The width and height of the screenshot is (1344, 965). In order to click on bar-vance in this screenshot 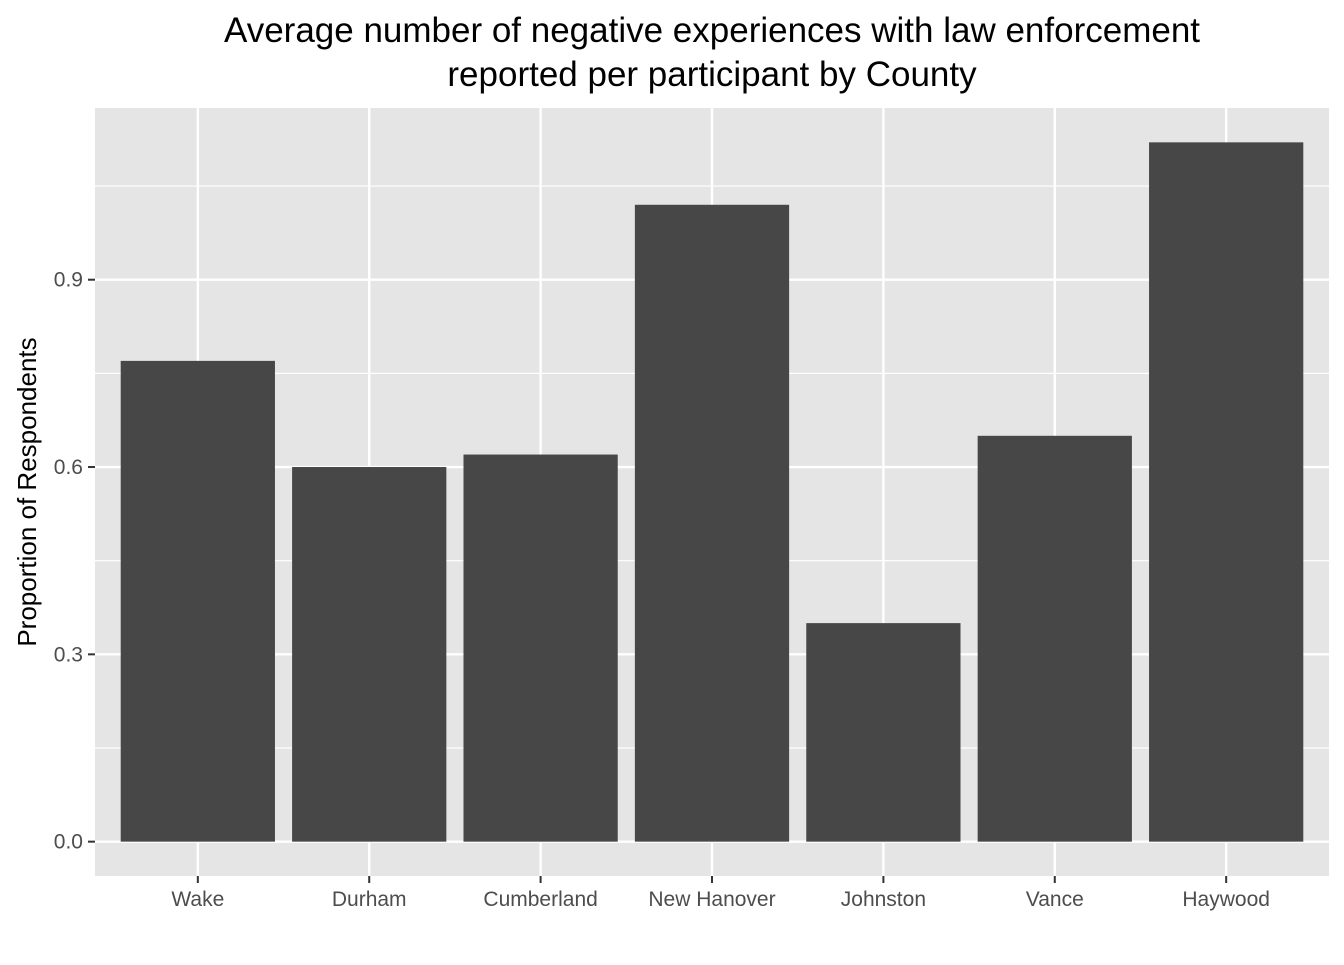, I will do `click(1054, 638)`.